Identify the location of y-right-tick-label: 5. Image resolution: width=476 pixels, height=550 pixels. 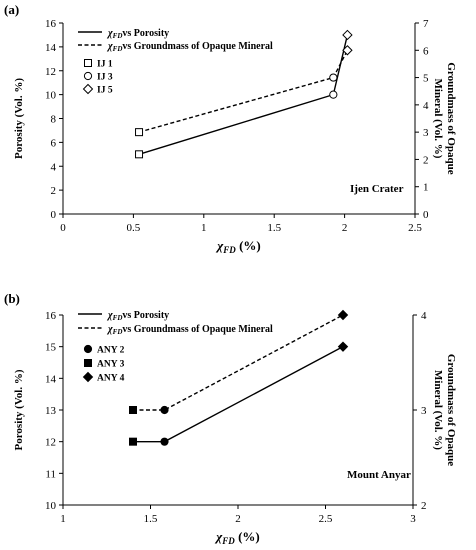
(426, 79).